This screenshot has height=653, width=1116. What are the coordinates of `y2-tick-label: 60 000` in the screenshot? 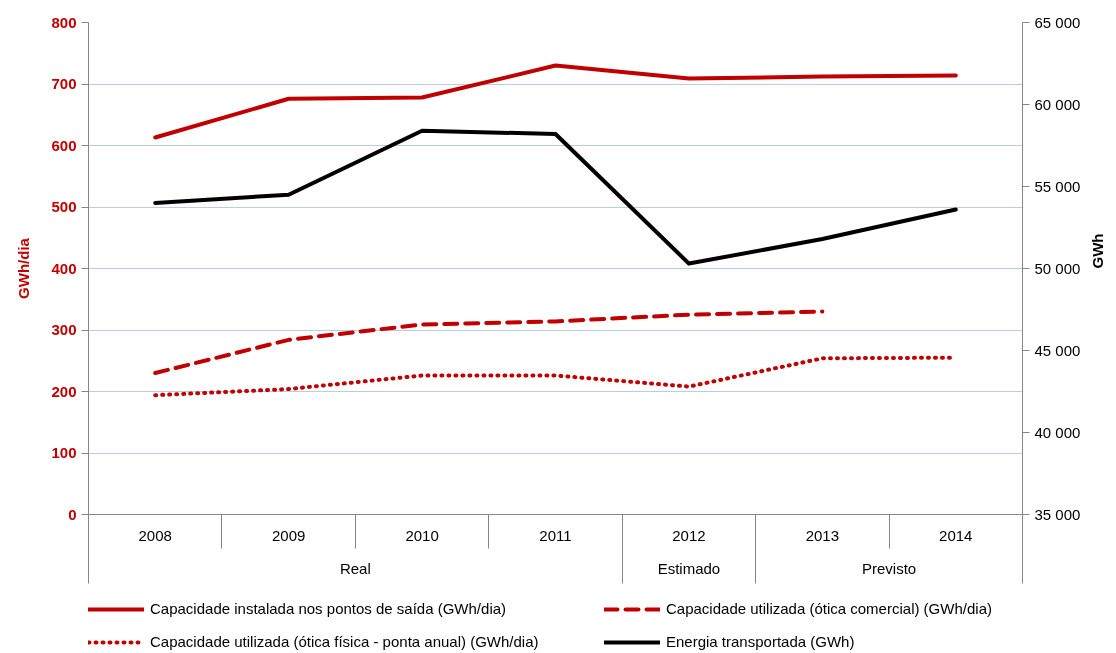 It's located at (1057, 104).